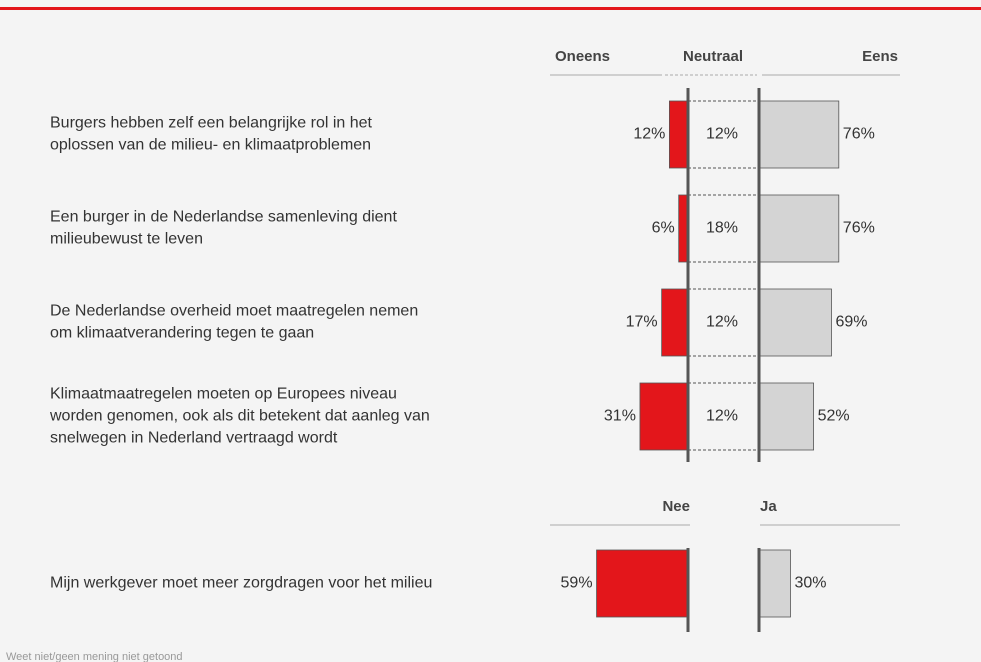 The width and height of the screenshot is (981, 662). Describe the element at coordinates (182, 333) in the screenshot. I see `category-label: om klimaatverandering tegen te gaan` at that location.